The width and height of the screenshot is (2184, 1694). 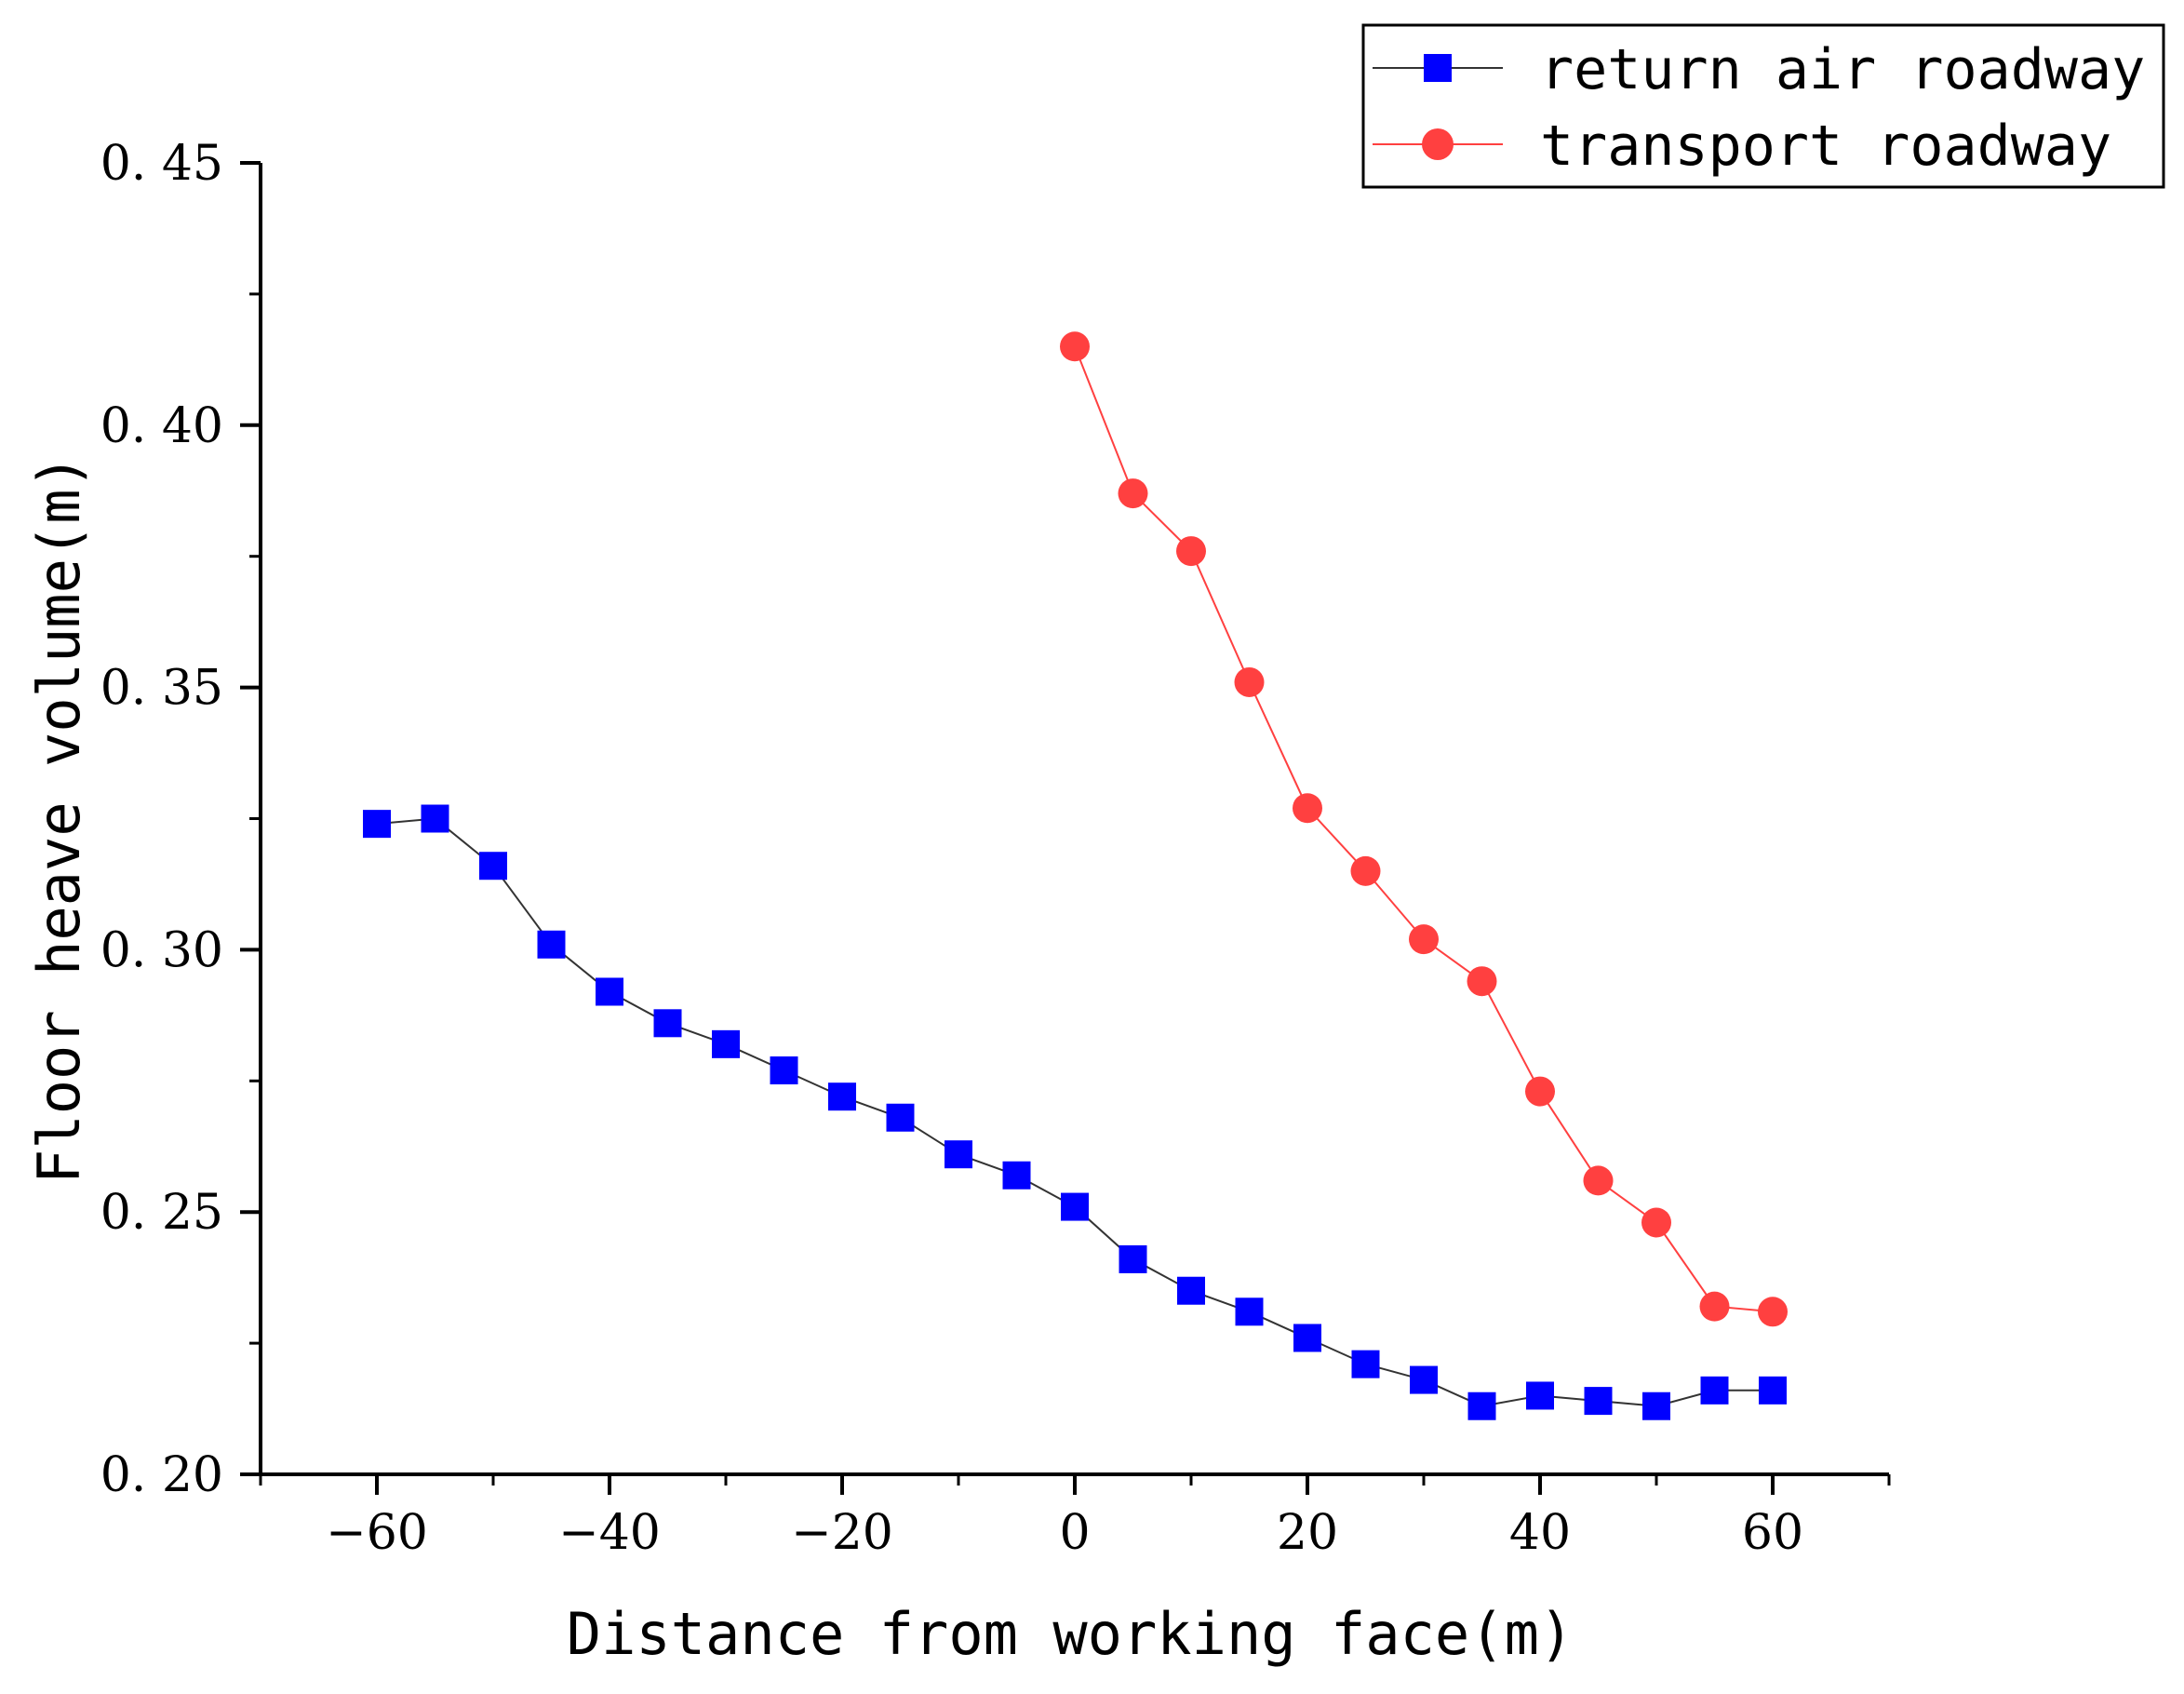 I want to click on y-axis-ticks: 0. 20 0. 25 0. 30 0. 35 0. 40 0. 45, so click(x=180, y=819).